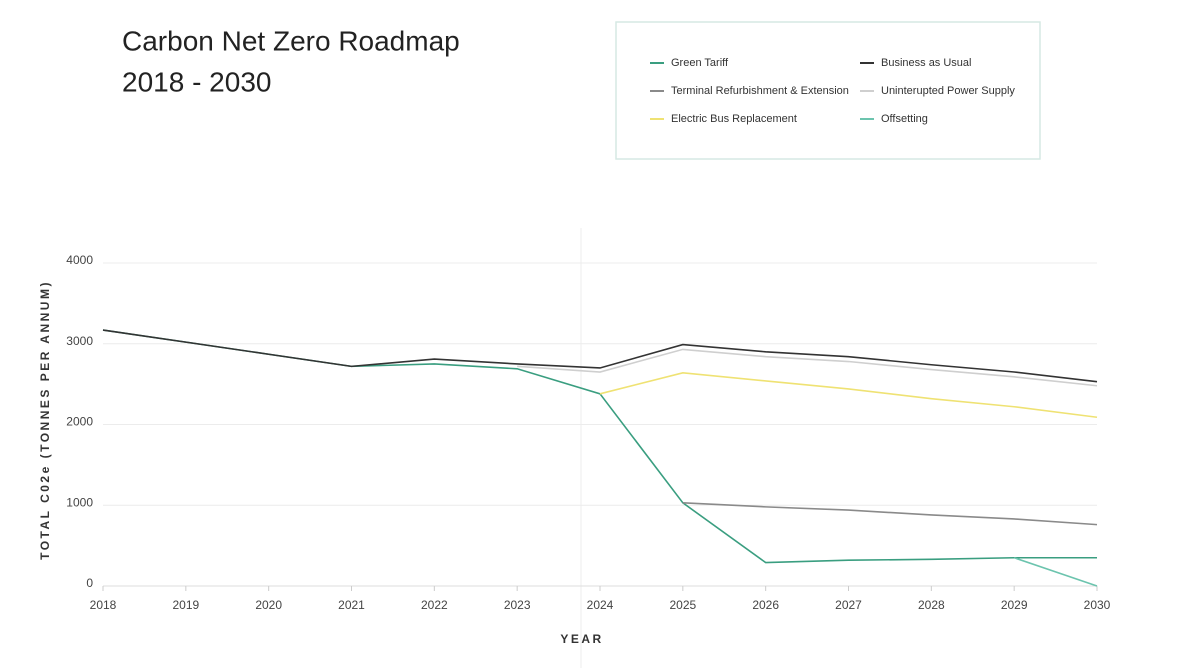 This screenshot has width=1202, height=668. Describe the element at coordinates (79, 502) in the screenshot. I see `y-tick-label: 1000` at that location.